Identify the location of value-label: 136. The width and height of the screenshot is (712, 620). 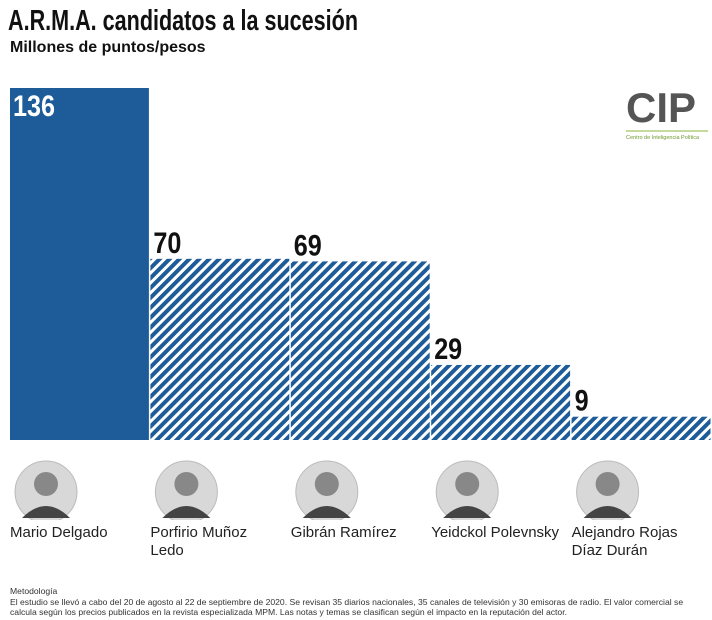
(34, 106).